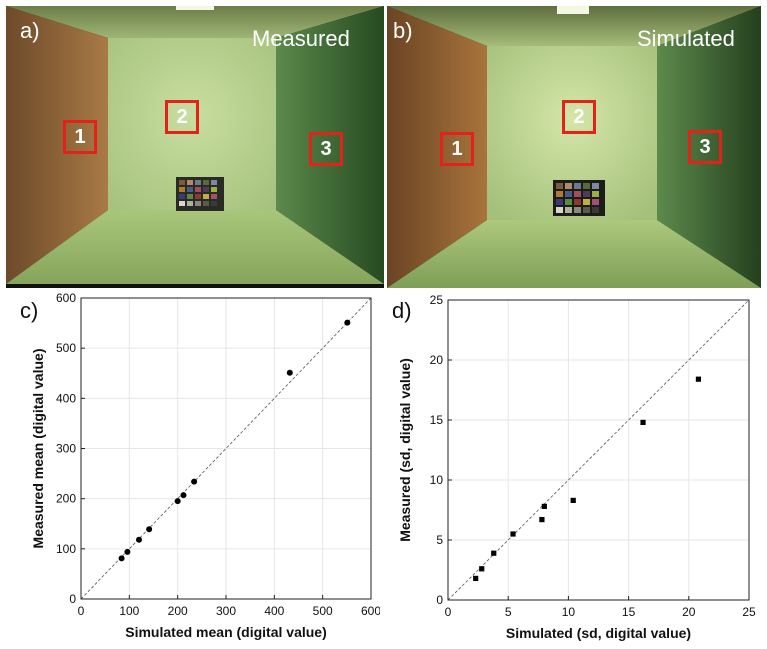  I want to click on x-tick-label: 200, so click(178, 611).